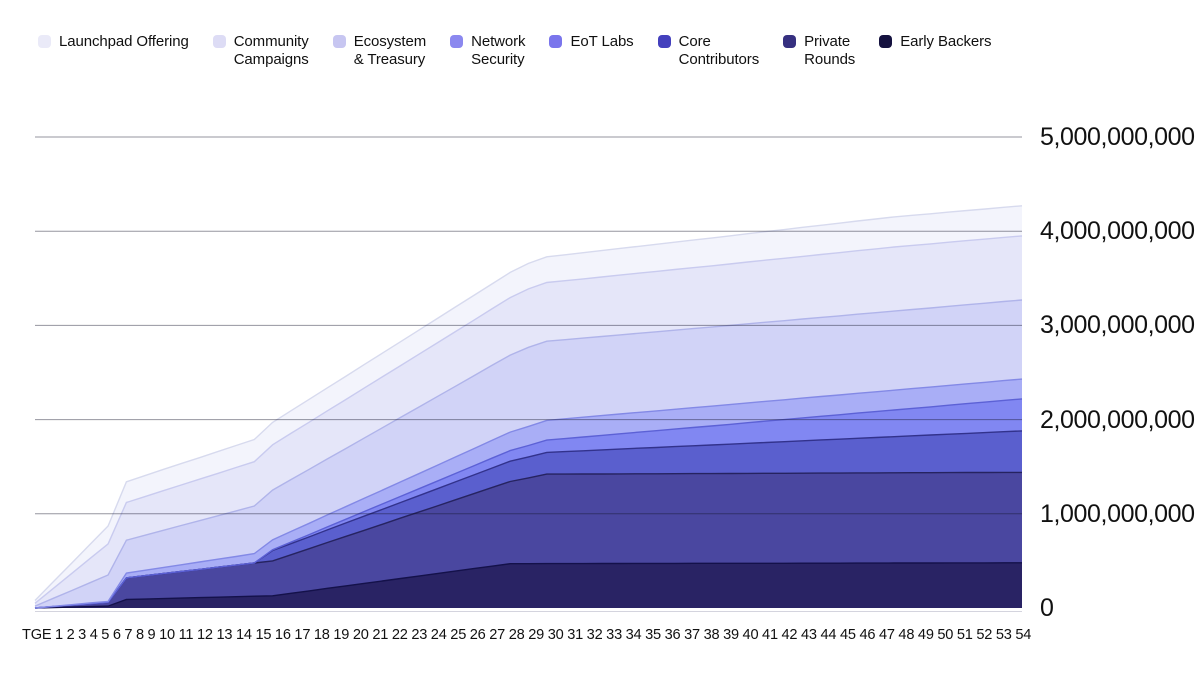 Image resolution: width=1200 pixels, height=689 pixels. I want to click on x-axis-label: 33, so click(614, 635).